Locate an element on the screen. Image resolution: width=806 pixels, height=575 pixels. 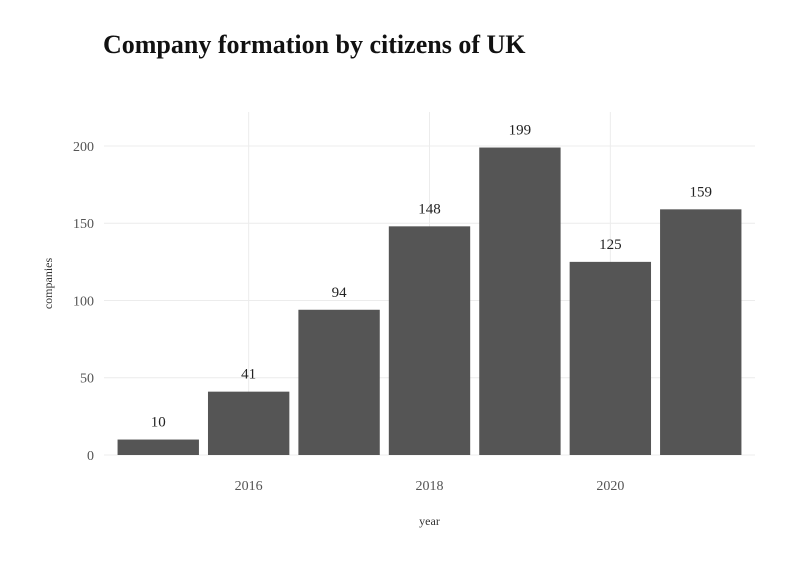
data-label-2020: 125 is located at coordinates (610, 245).